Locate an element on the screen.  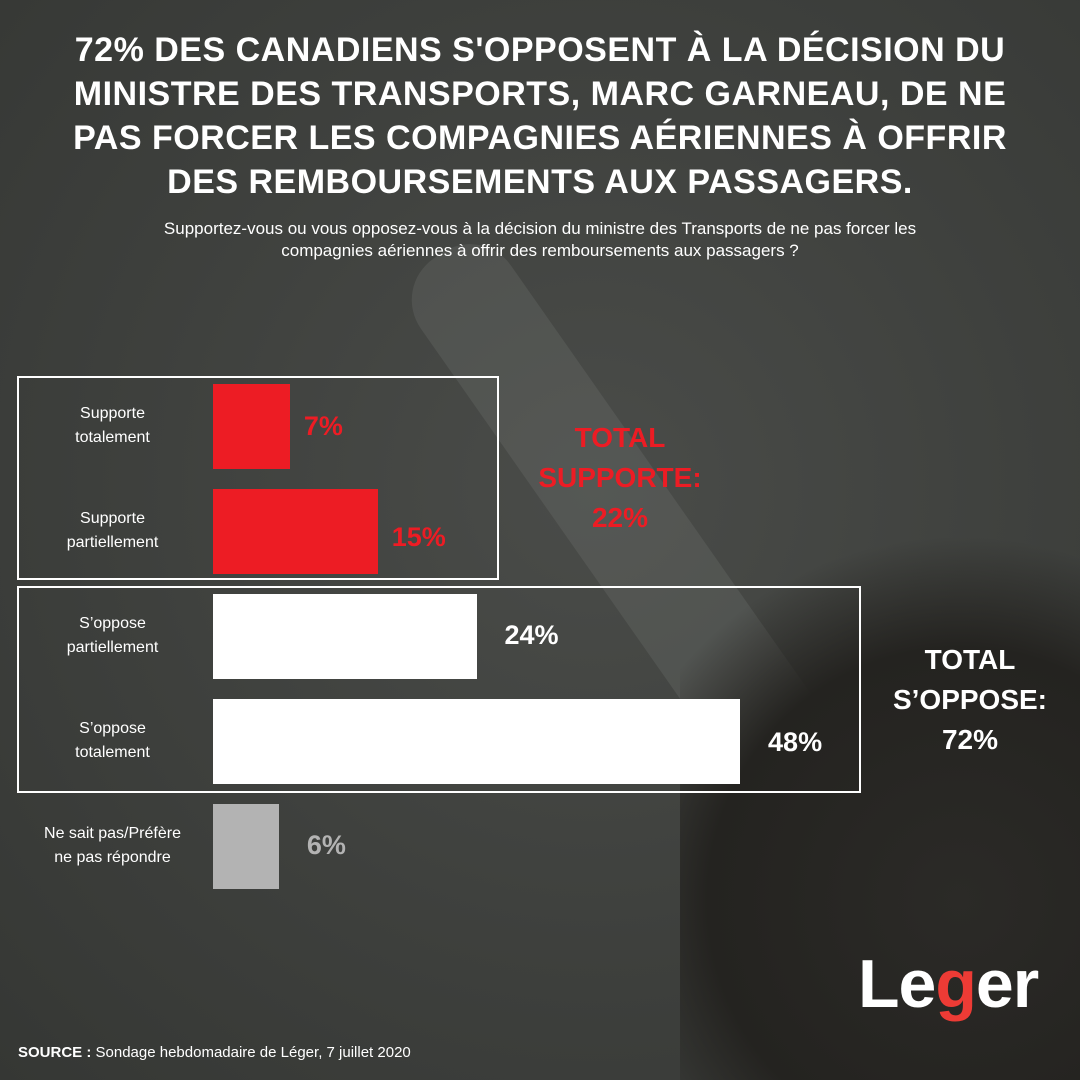
category-label: S’oppose partiellement is located at coordinates (112, 636).